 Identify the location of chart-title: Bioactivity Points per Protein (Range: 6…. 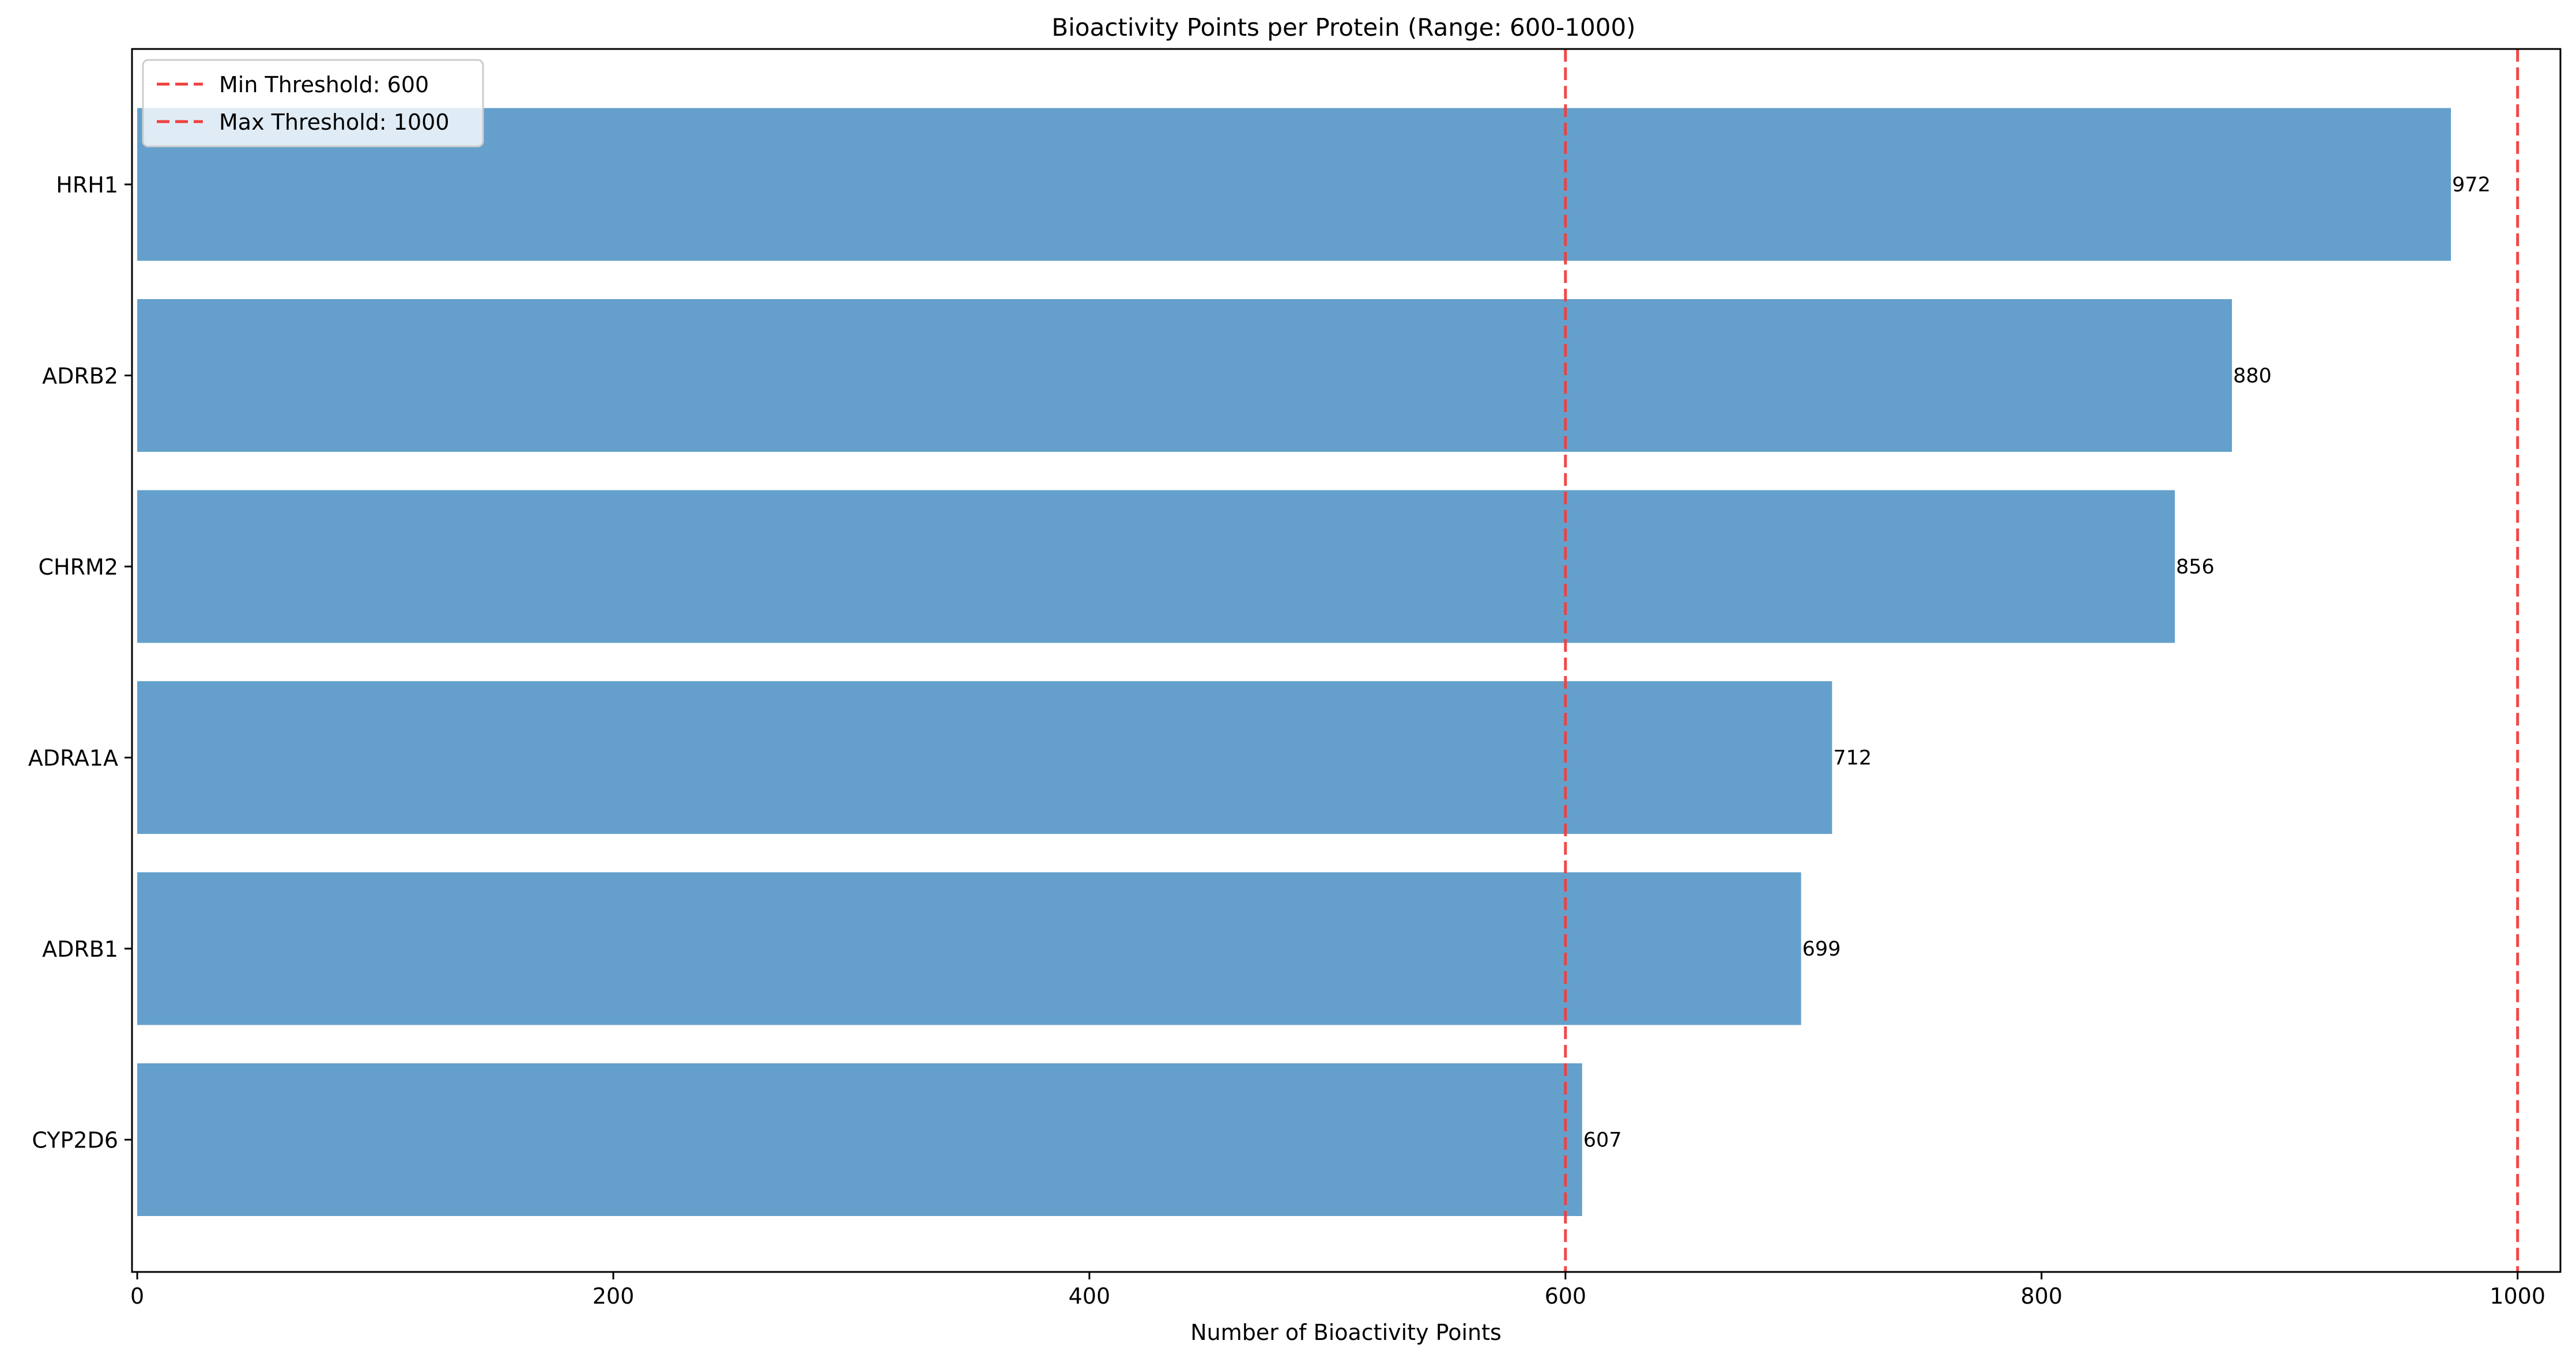
(1343, 27).